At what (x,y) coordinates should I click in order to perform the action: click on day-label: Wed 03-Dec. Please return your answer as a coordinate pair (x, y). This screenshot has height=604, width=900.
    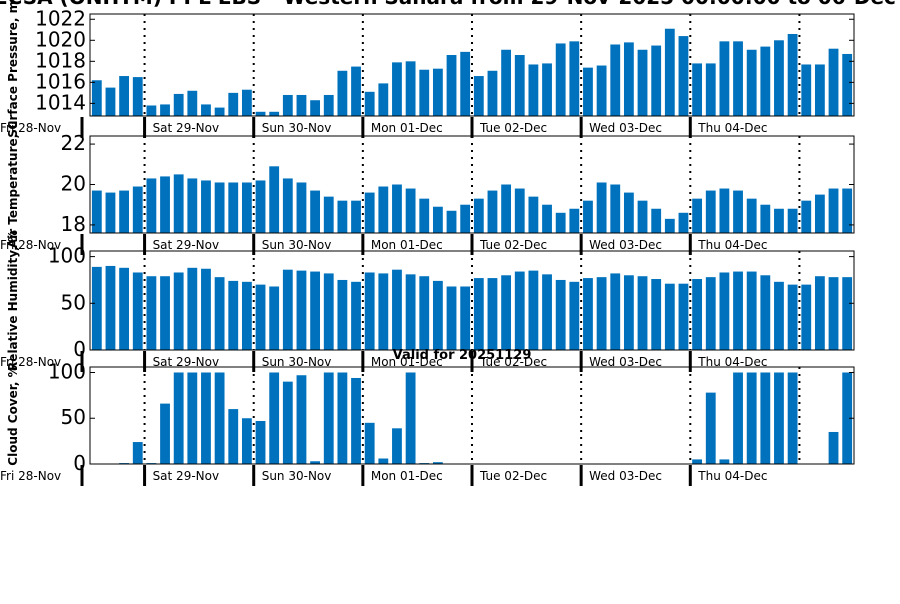
    Looking at the image, I should click on (625, 245).